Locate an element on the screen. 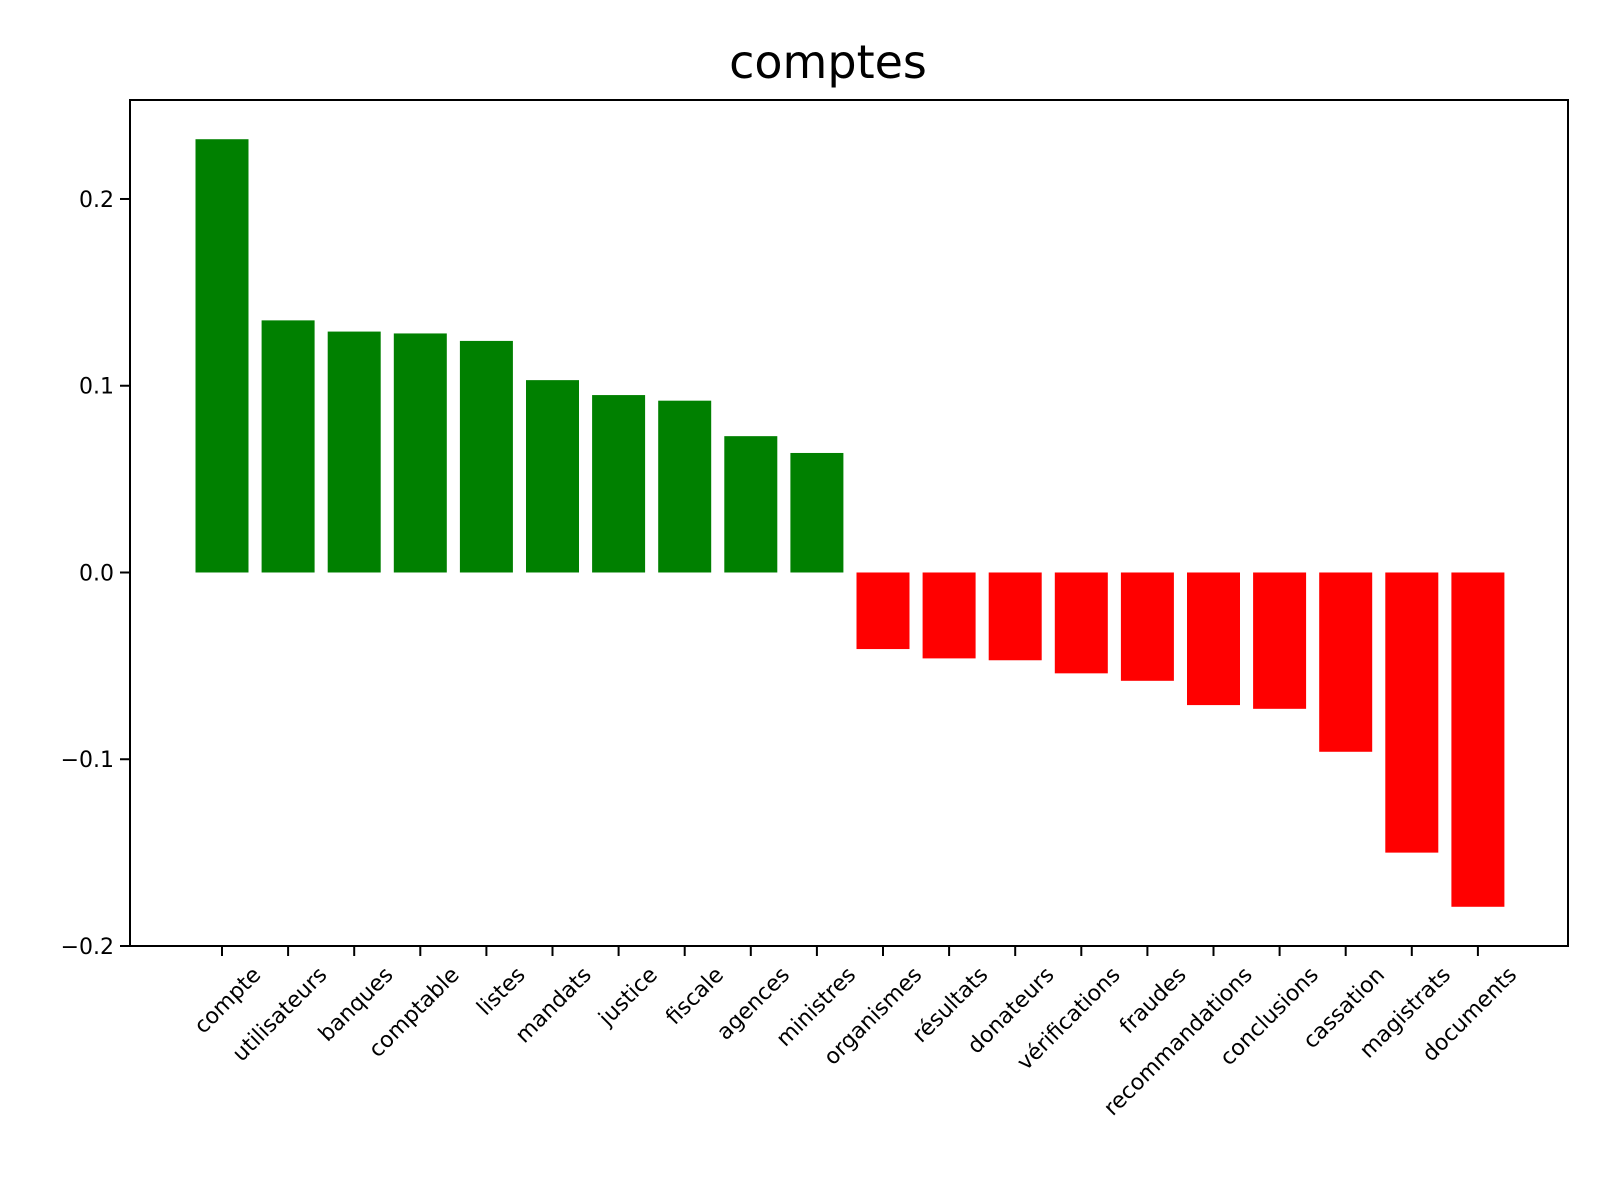 Image resolution: width=1600 pixels, height=1200 pixels. y-axis: −0.2 −0.1 0.0 0.1 0.2 is located at coordinates (95, 574).